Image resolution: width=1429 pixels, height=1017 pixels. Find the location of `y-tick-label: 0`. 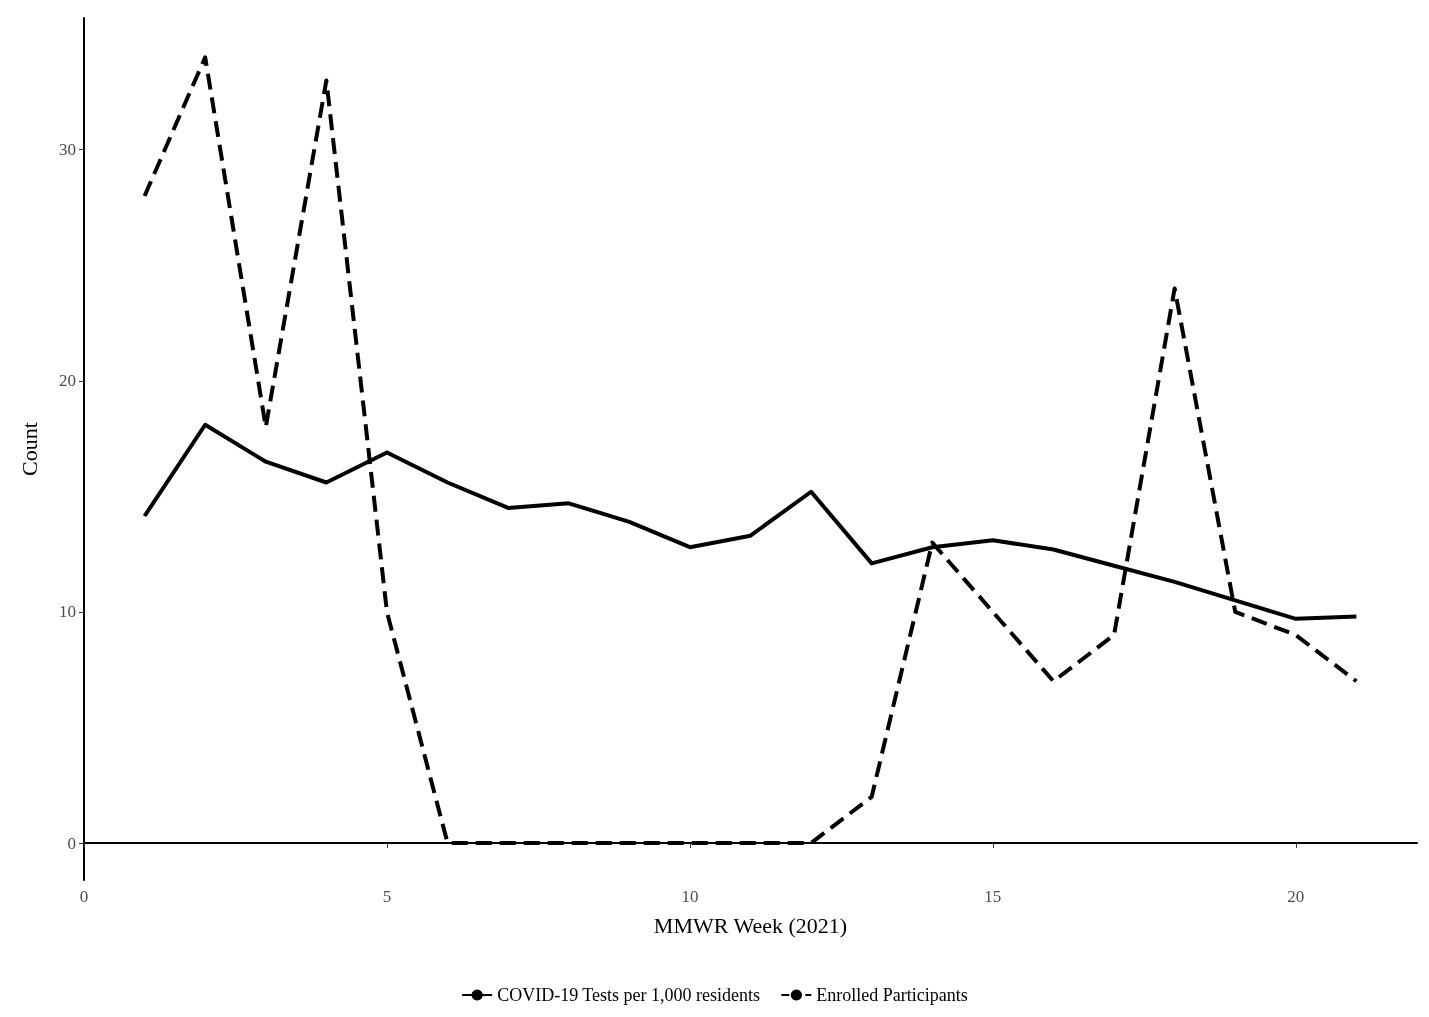

y-tick-label: 0 is located at coordinates (71, 843).